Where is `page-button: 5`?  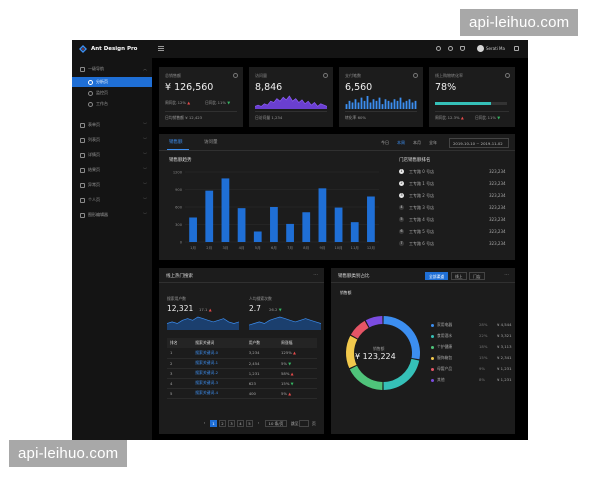
page-button: 5 is located at coordinates (249, 423).